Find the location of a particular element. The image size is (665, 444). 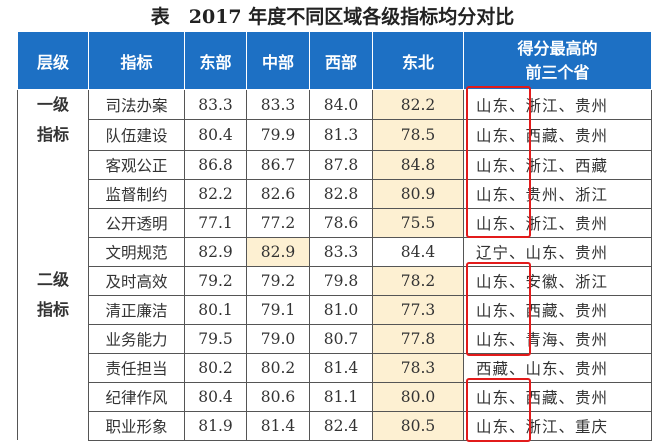

cell-east: 83.3 is located at coordinates (215, 104).